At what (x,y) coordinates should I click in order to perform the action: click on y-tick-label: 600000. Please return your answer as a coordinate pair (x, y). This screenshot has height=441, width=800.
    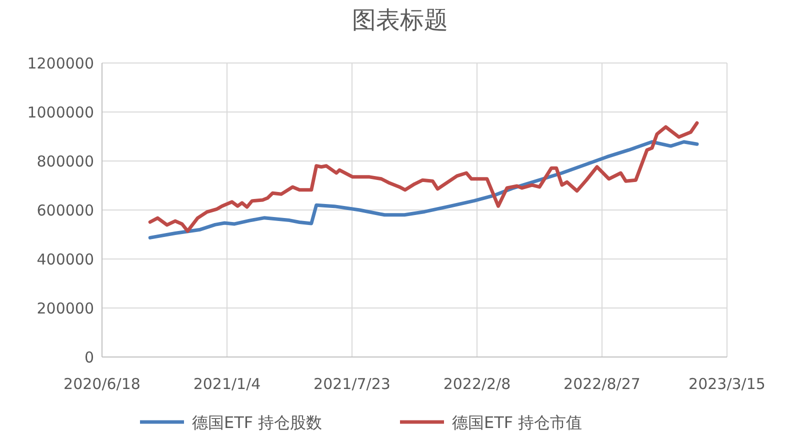
    Looking at the image, I should click on (65, 210).